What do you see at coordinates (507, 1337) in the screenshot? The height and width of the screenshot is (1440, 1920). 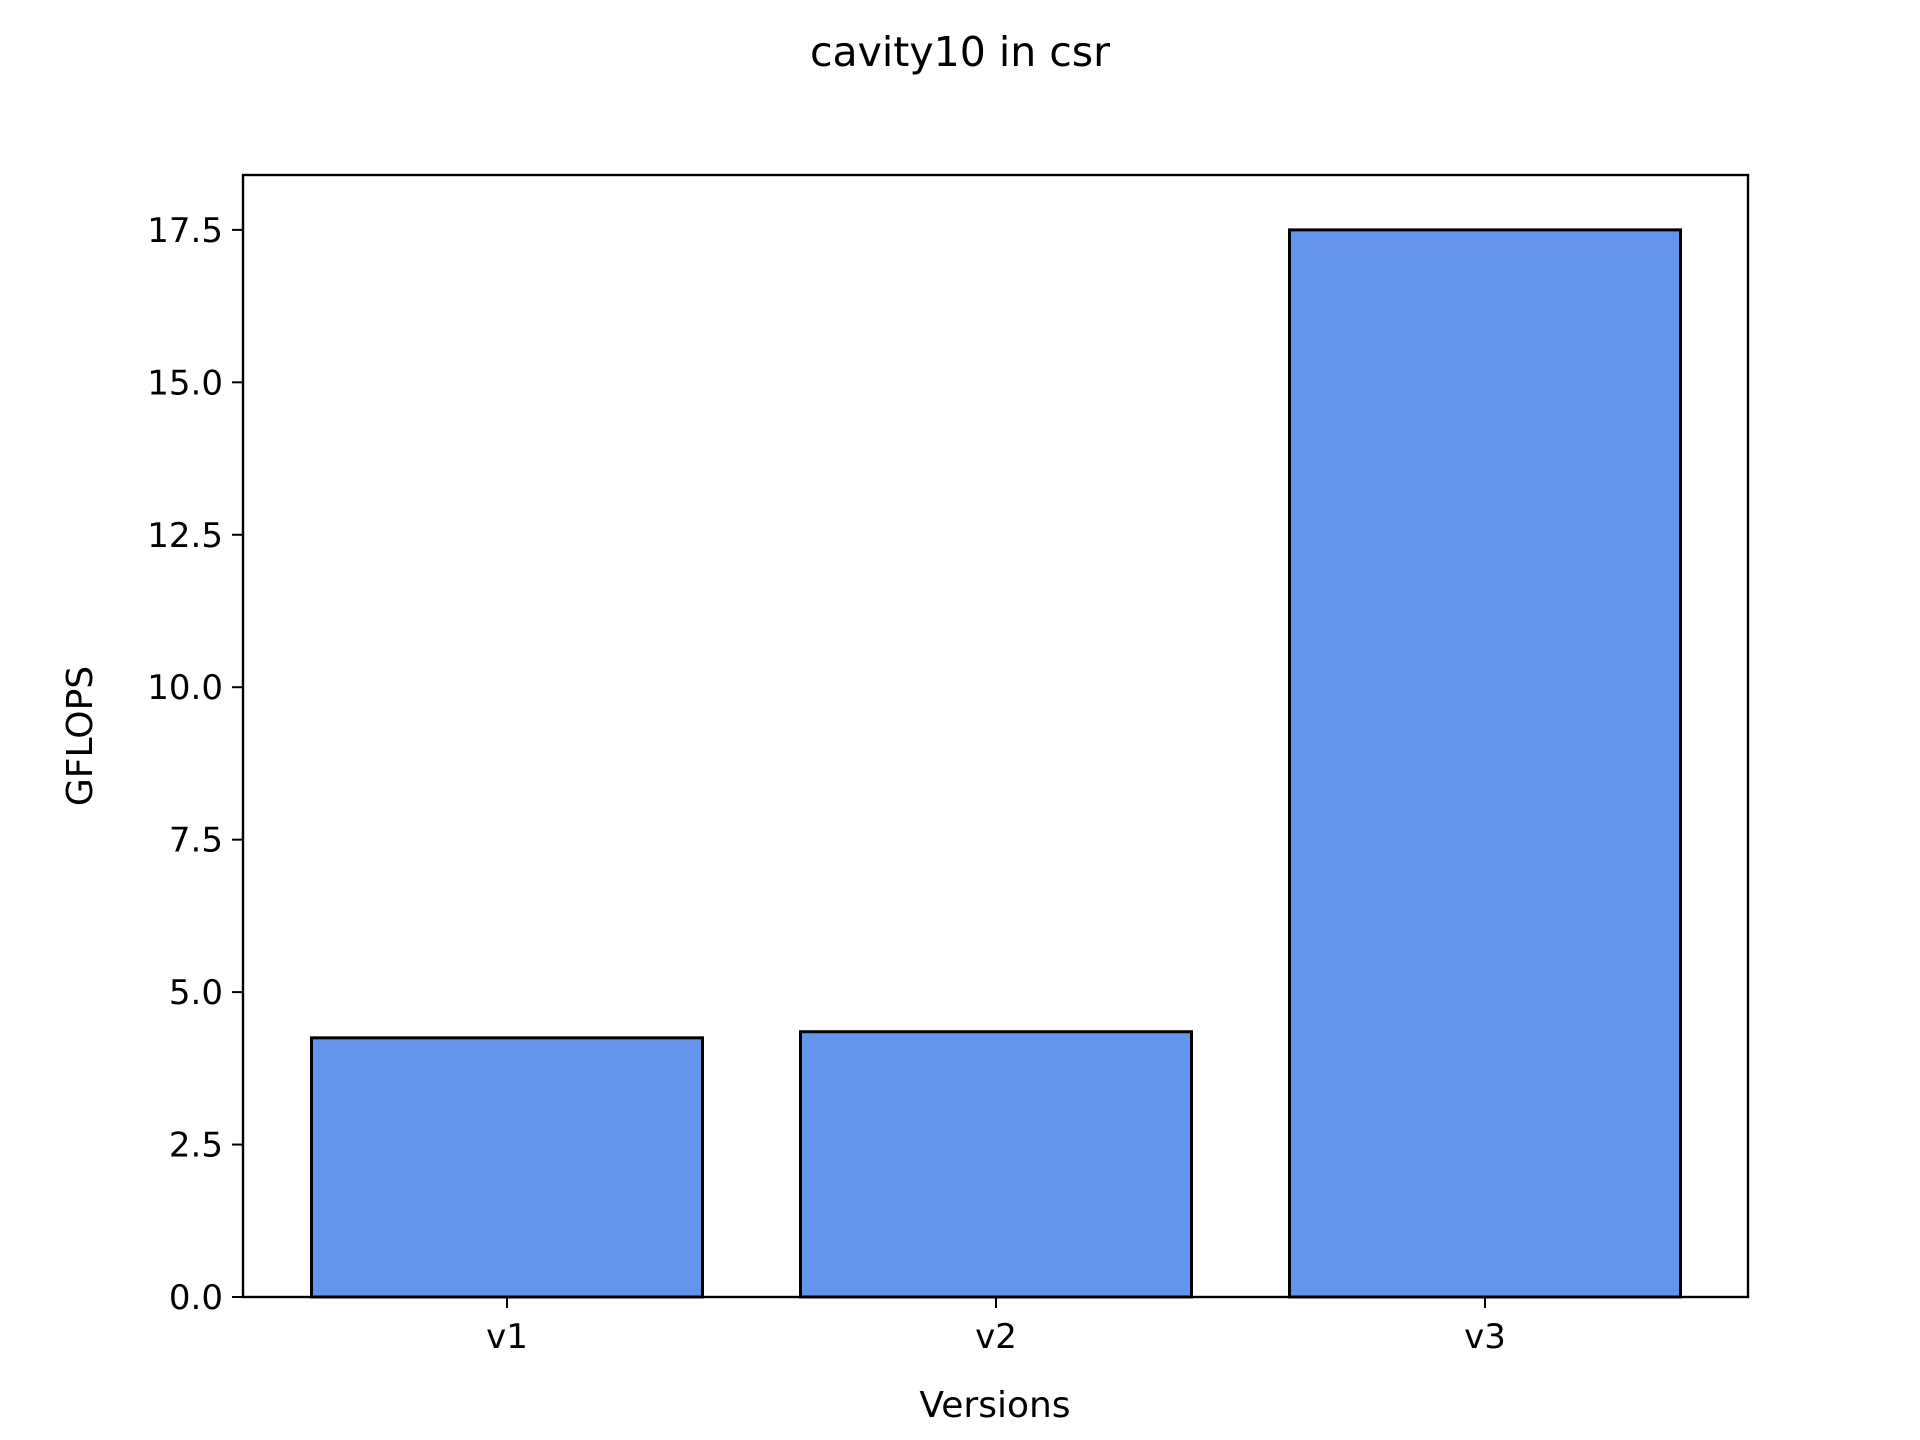 I see `x-tick-label: v1` at bounding box center [507, 1337].